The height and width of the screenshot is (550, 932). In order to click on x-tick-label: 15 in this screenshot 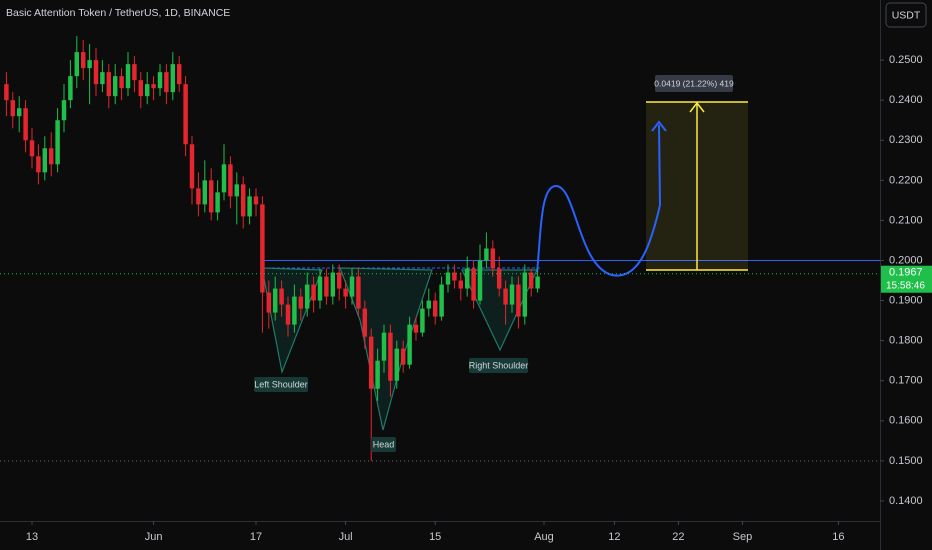, I will do `click(435, 537)`.